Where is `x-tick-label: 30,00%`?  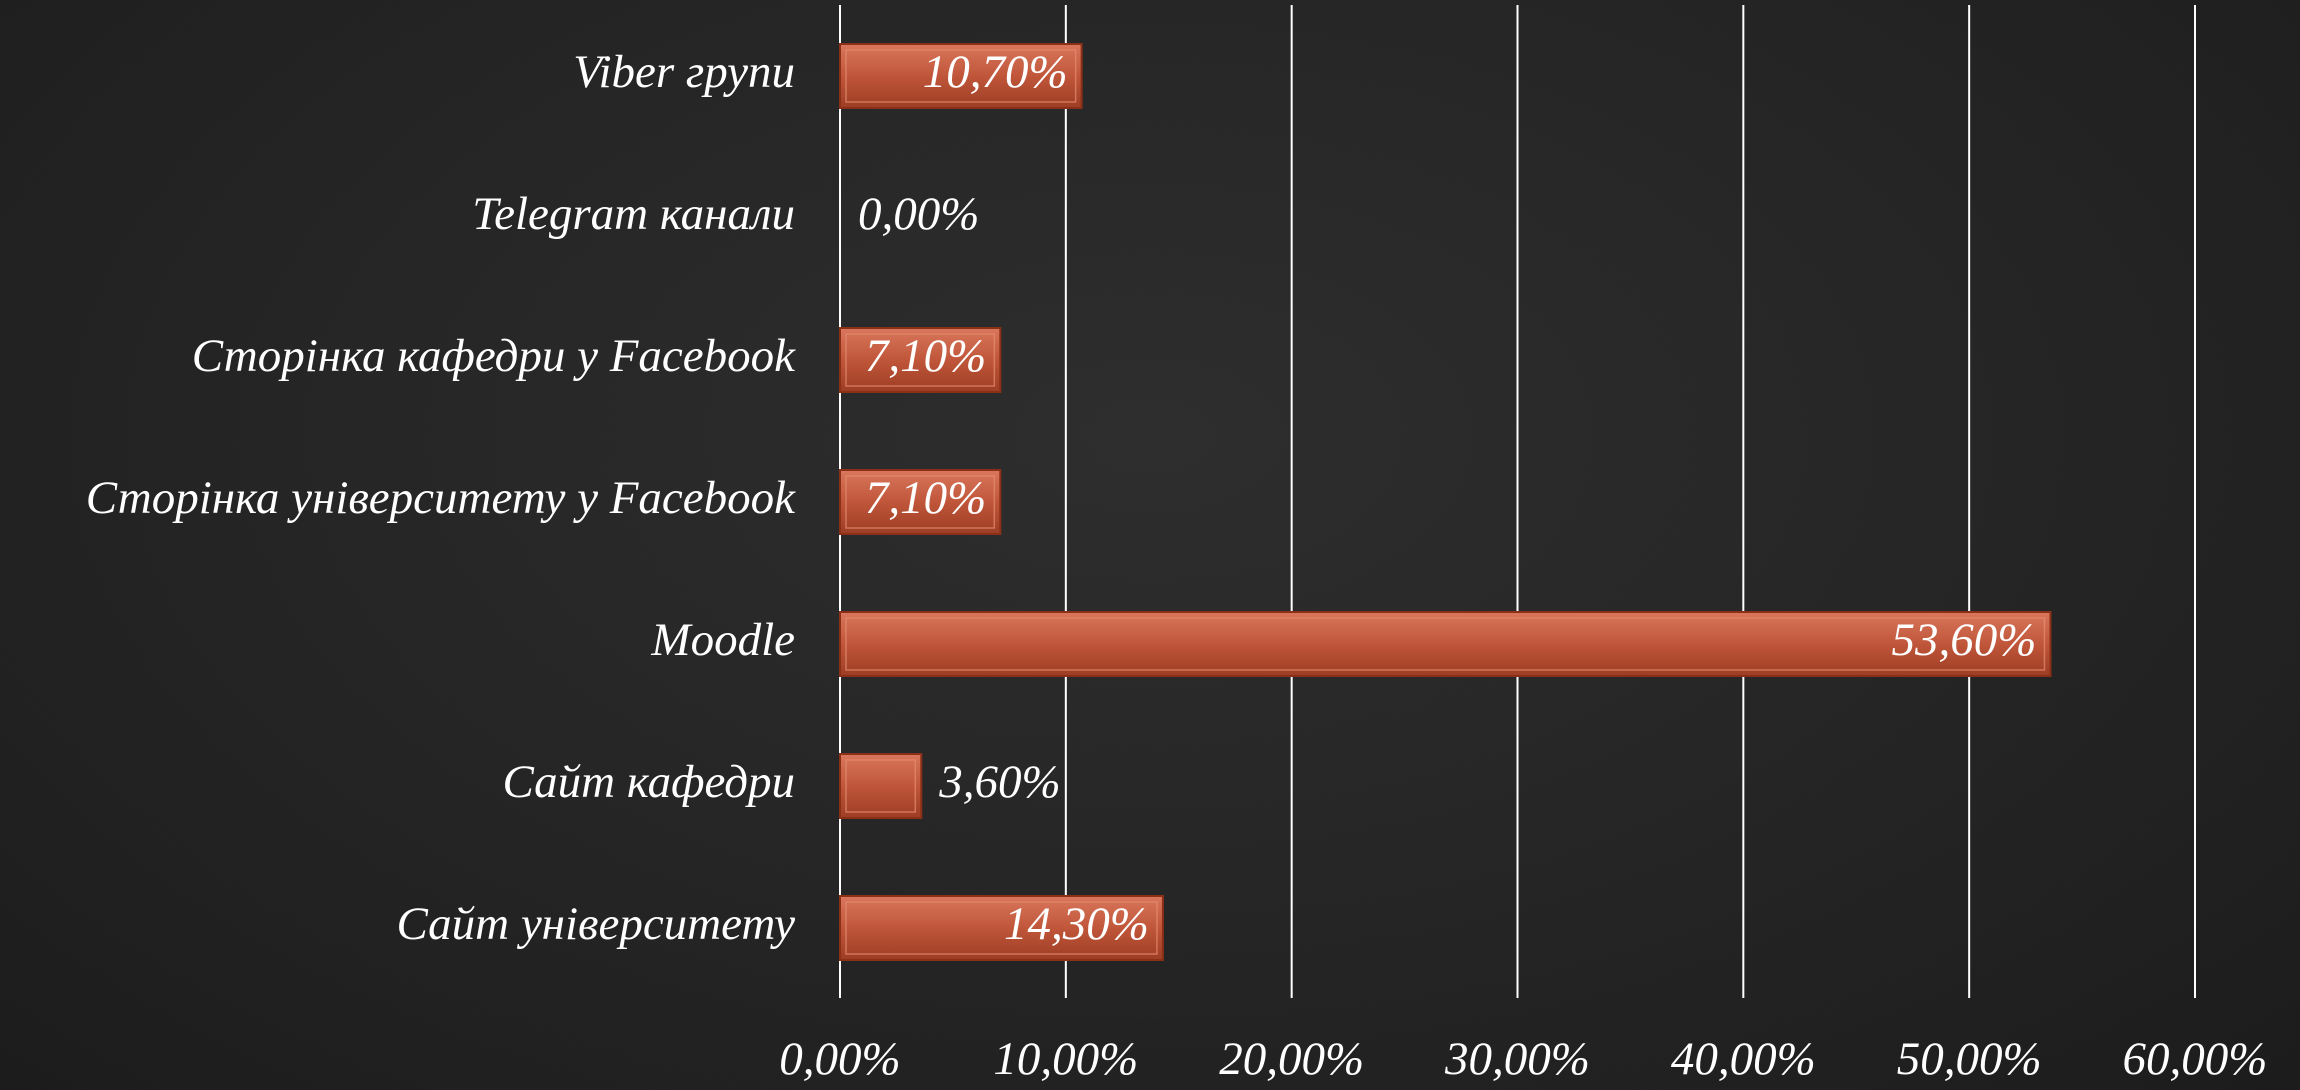
x-tick-label: 30,00% is located at coordinates (1517, 1059).